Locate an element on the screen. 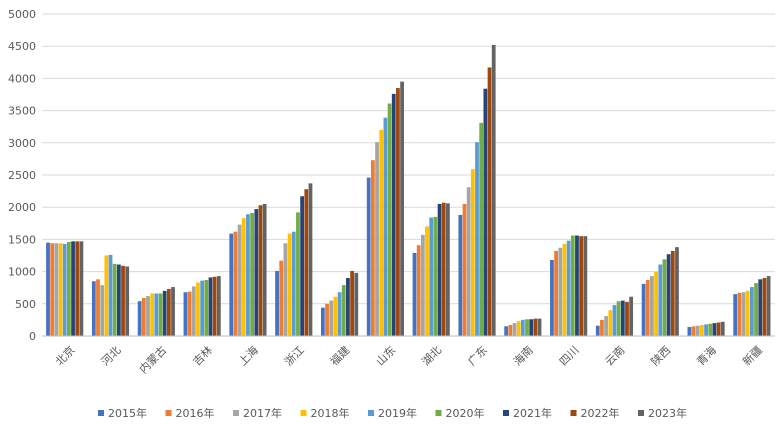  y-tick-label: 4500 is located at coordinates (22, 46).